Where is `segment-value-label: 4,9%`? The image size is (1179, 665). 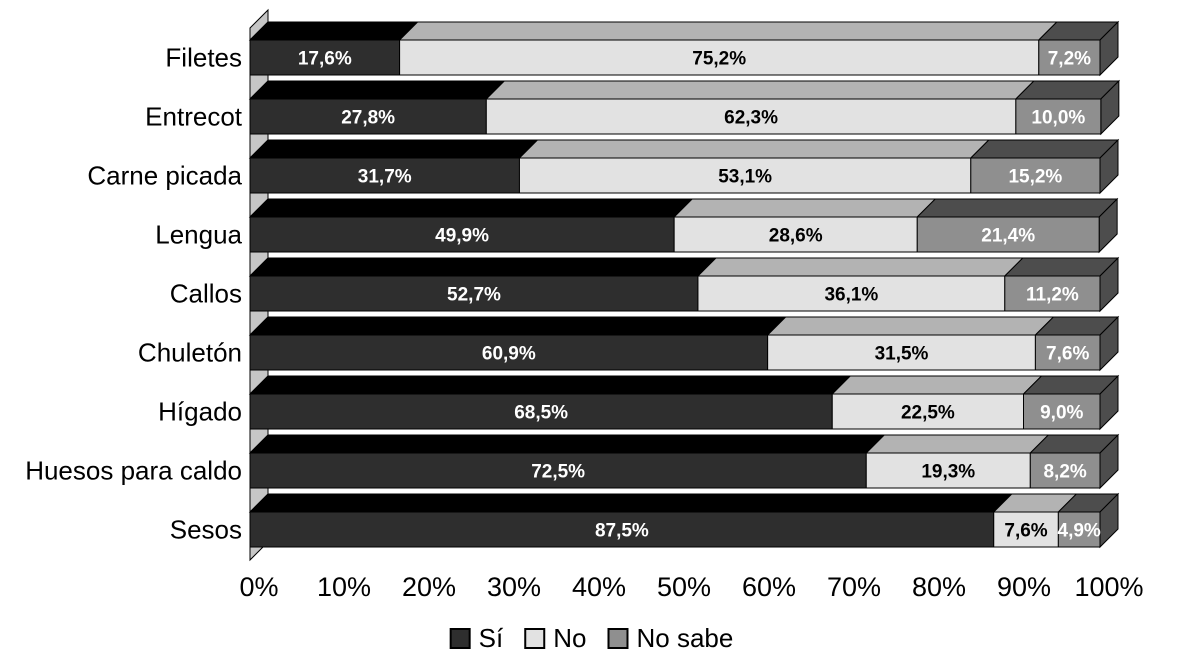 segment-value-label: 4,9% is located at coordinates (1079, 531).